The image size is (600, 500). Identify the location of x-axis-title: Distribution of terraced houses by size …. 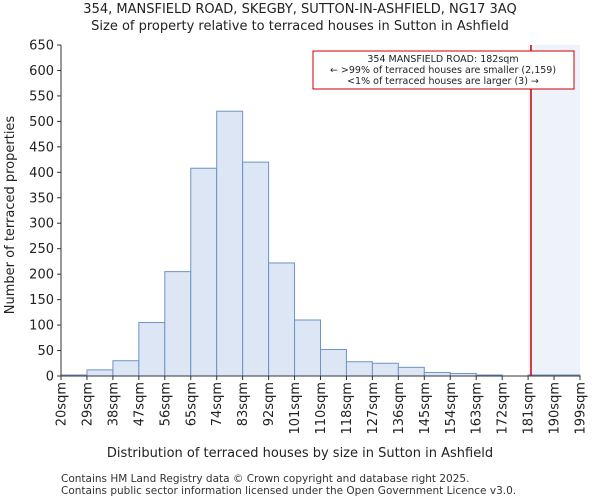
(300, 453).